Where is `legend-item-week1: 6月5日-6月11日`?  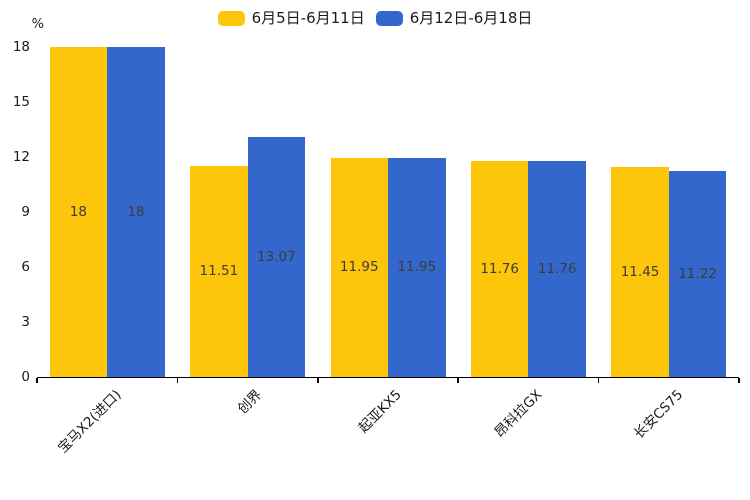
legend-item-week1: 6月5日-6月11日 is located at coordinates (291, 18).